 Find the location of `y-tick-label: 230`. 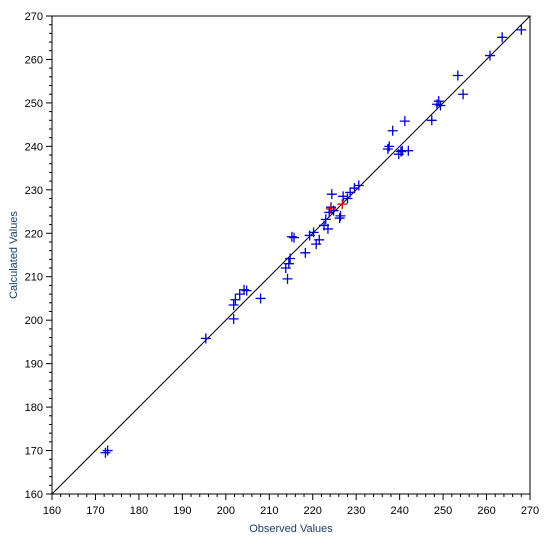

y-tick-label: 230 is located at coordinates (34, 191).